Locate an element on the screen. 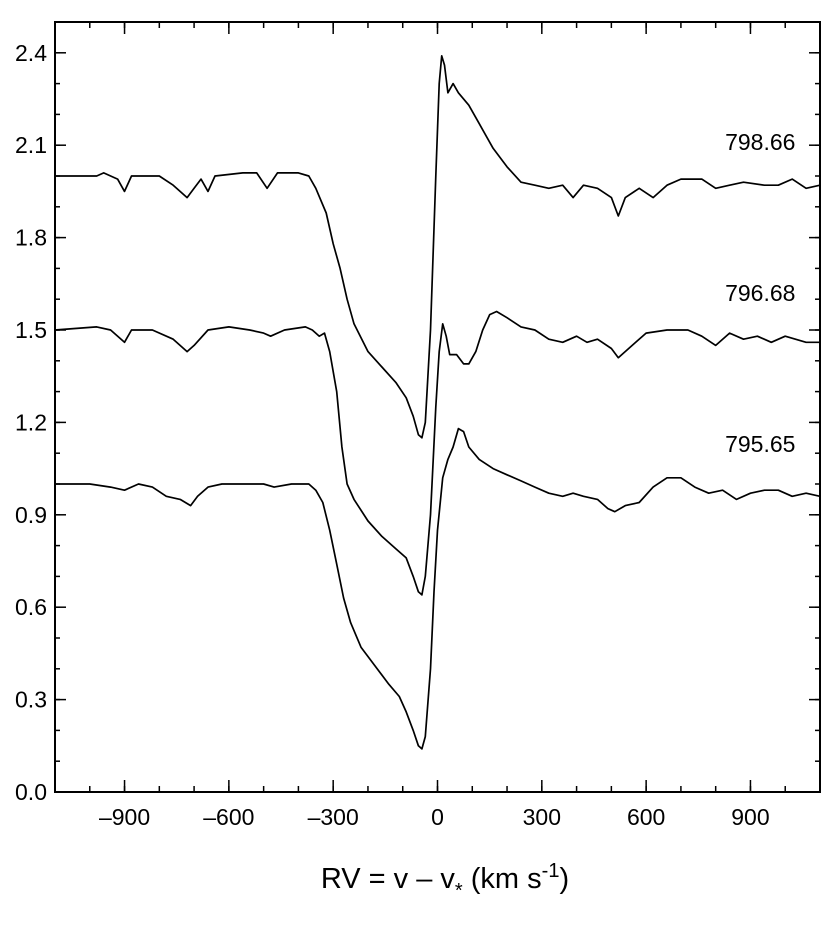 Image resolution: width=830 pixels, height=929 pixels. y-tick-label: 2.1 is located at coordinates (31, 145).